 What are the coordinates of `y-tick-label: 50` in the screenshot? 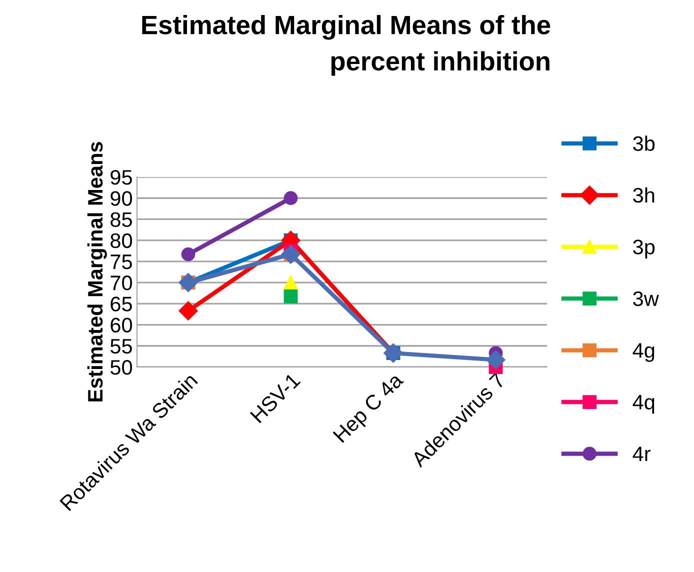 It's located at (121, 367).